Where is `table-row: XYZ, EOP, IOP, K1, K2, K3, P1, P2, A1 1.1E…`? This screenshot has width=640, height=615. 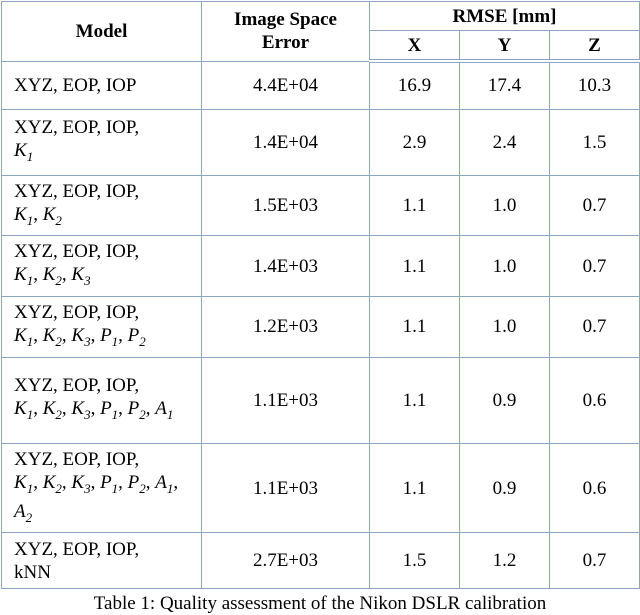
table-row: XYZ, EOP, IOP, K1, K2, K3, P1, P2, A1 1.1E… is located at coordinates (320, 400).